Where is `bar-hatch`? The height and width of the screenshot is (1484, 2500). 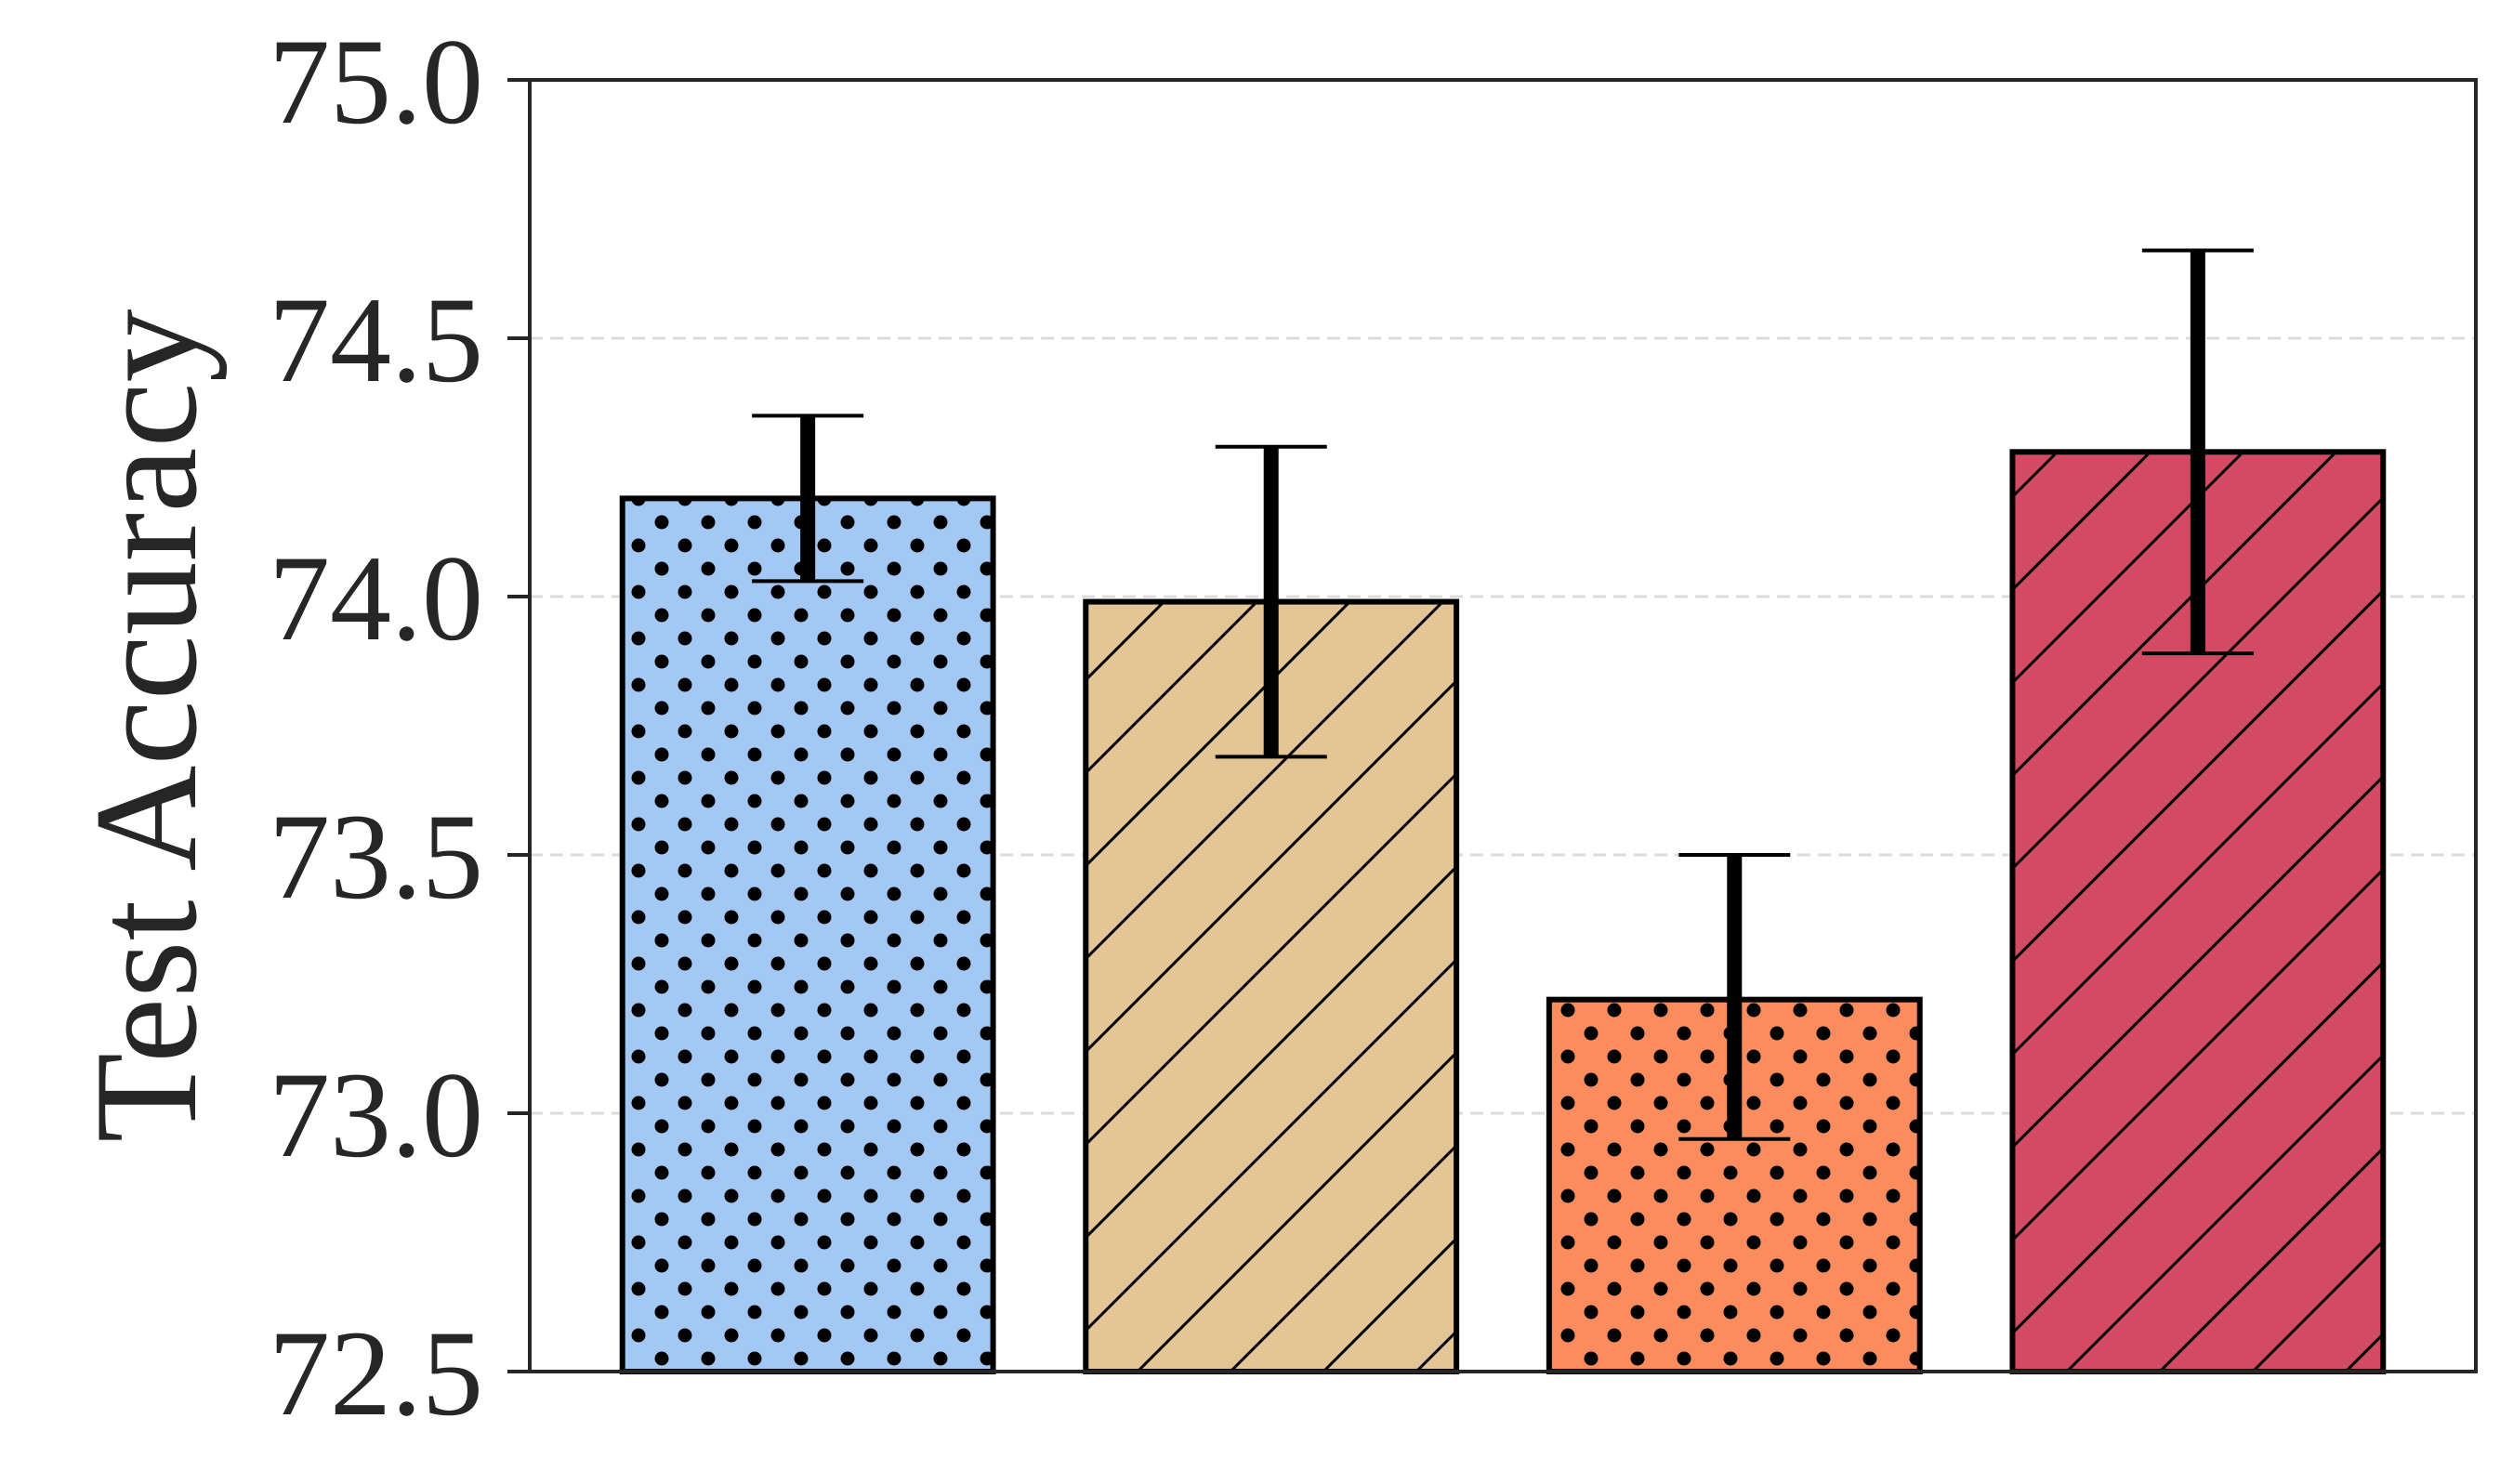 bar-hatch is located at coordinates (807, 935).